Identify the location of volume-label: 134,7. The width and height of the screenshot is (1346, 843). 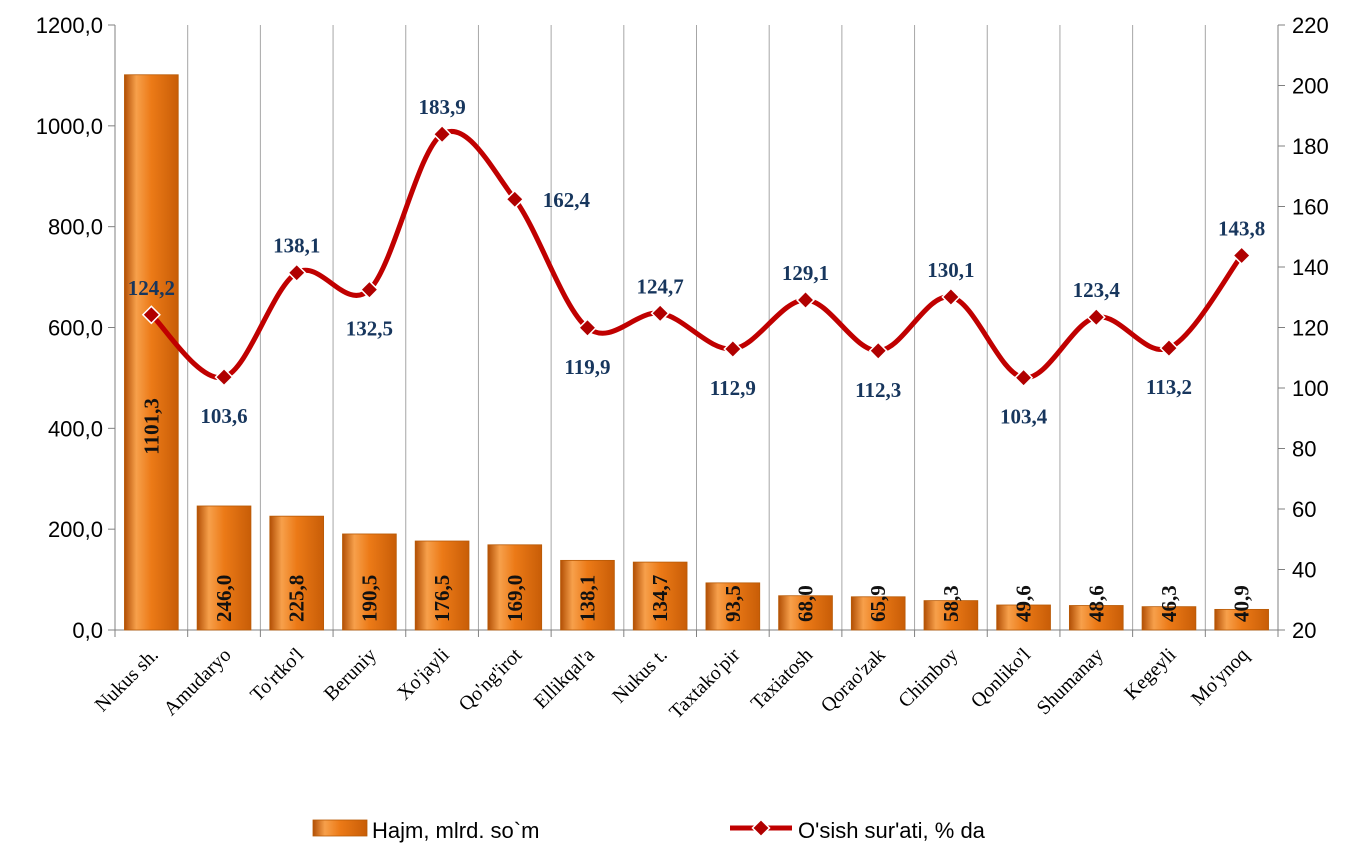
(660, 598).